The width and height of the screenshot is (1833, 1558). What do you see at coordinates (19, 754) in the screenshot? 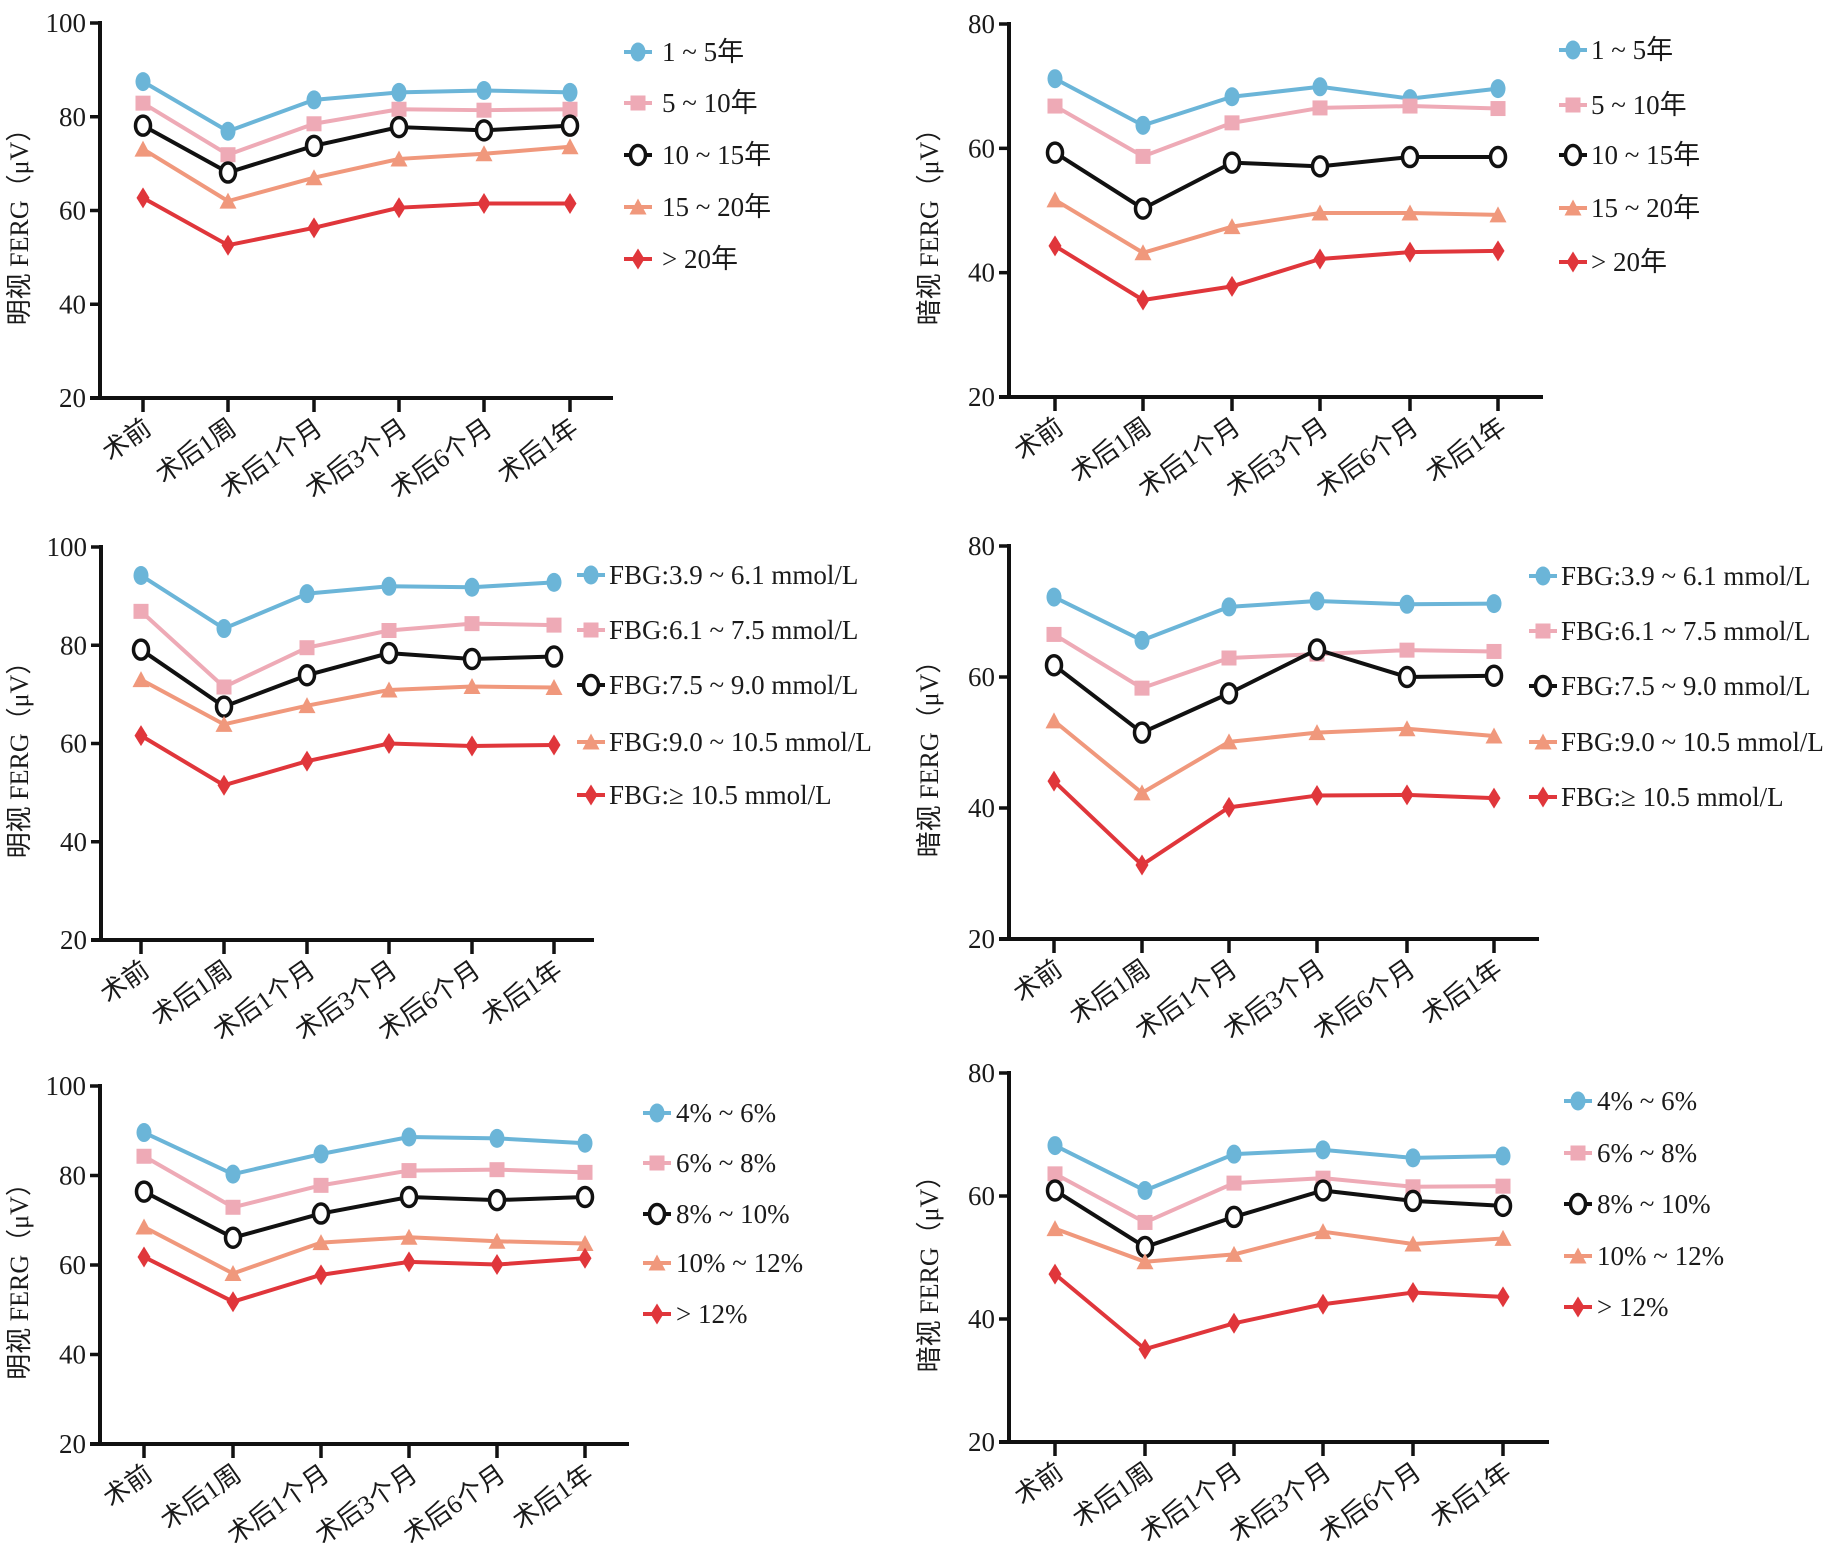
I see `y-axis-title: 明视 FERG（μV）` at bounding box center [19, 754].